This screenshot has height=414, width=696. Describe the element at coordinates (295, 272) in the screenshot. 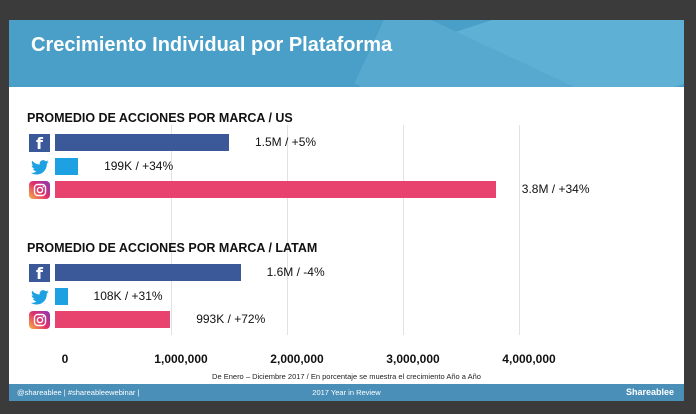

I see `bar-label: 1.6M / -4%` at that location.